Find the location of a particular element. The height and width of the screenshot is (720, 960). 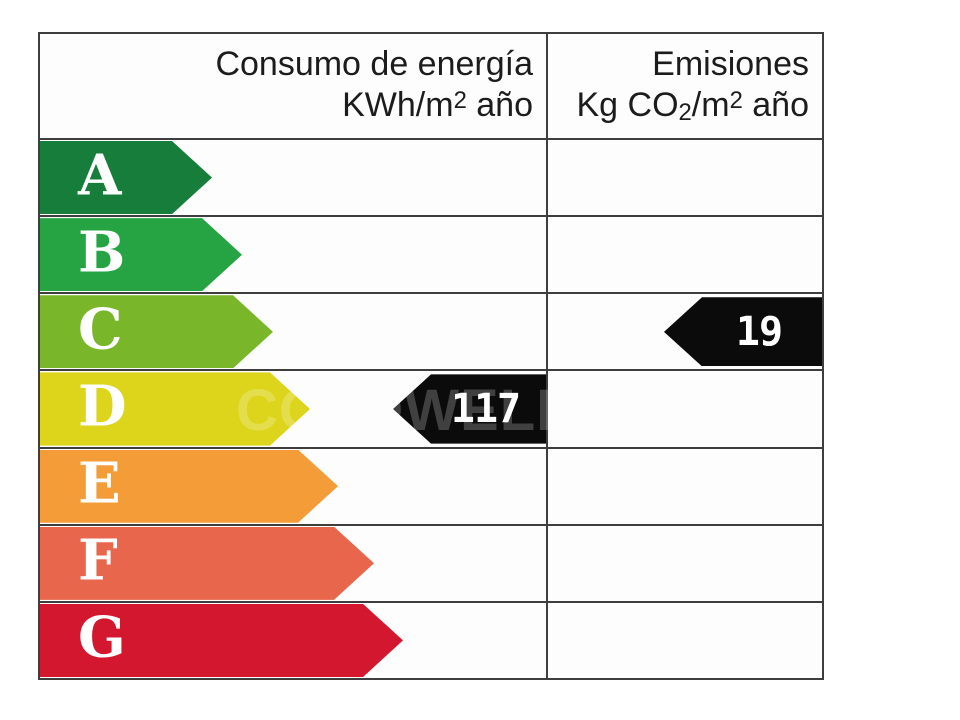

rating-row-d: D 117 is located at coordinates (431, 410).